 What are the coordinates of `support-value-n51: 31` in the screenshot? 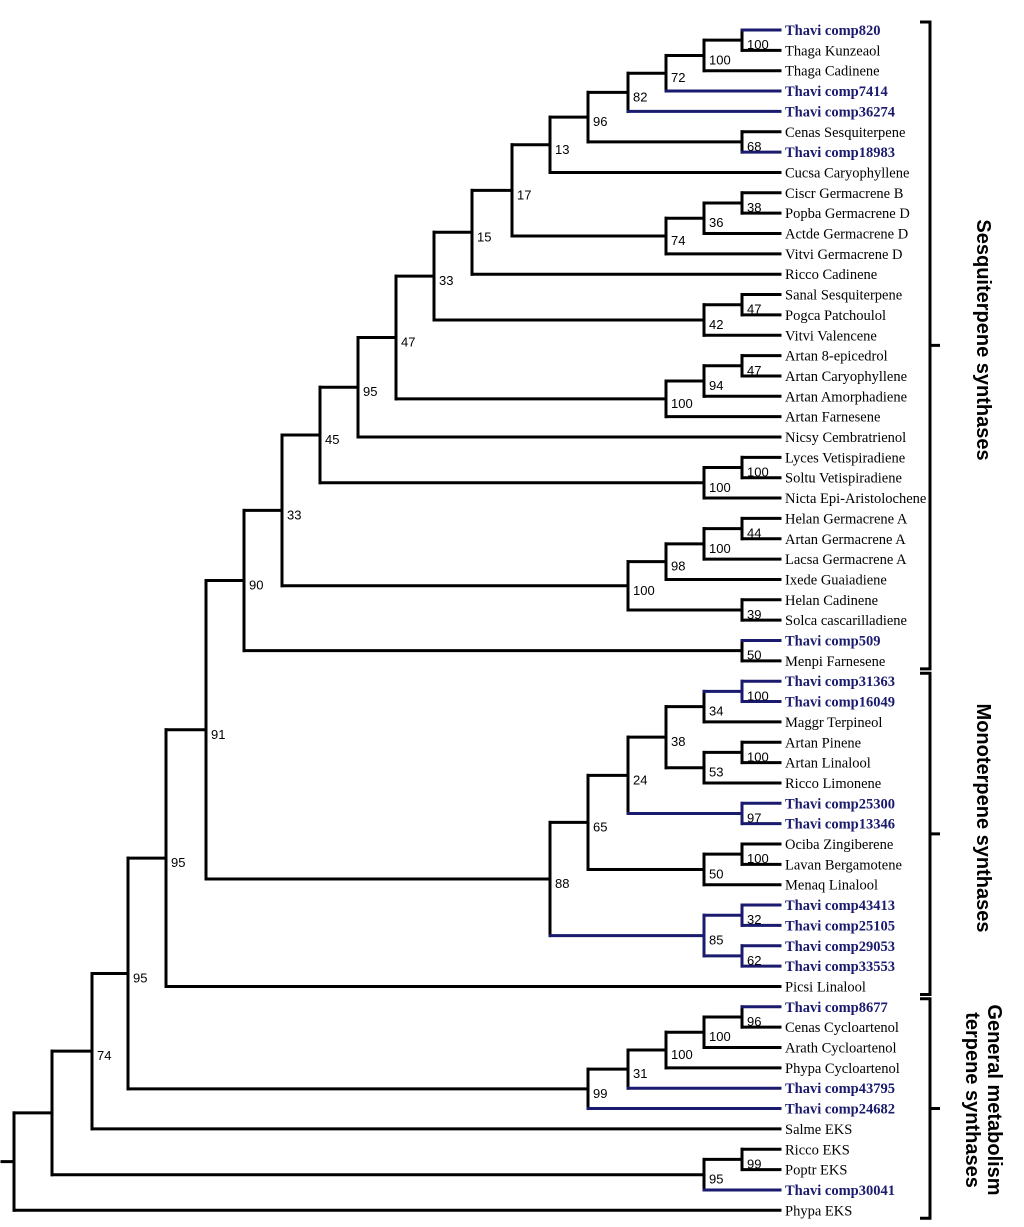 It's located at (640, 1073).